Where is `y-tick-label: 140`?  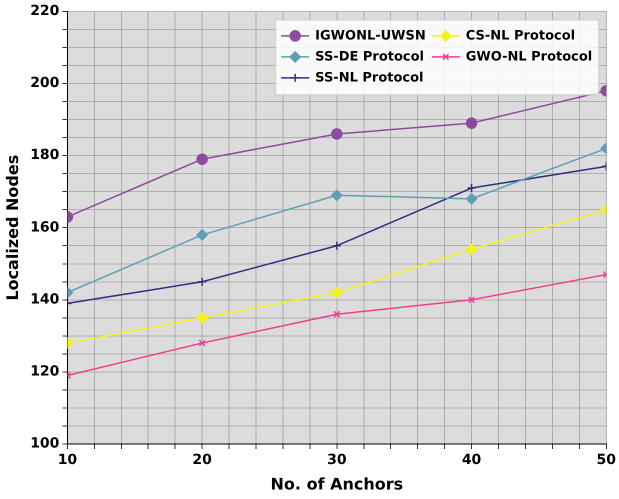 y-tick-label: 140 is located at coordinates (45, 299).